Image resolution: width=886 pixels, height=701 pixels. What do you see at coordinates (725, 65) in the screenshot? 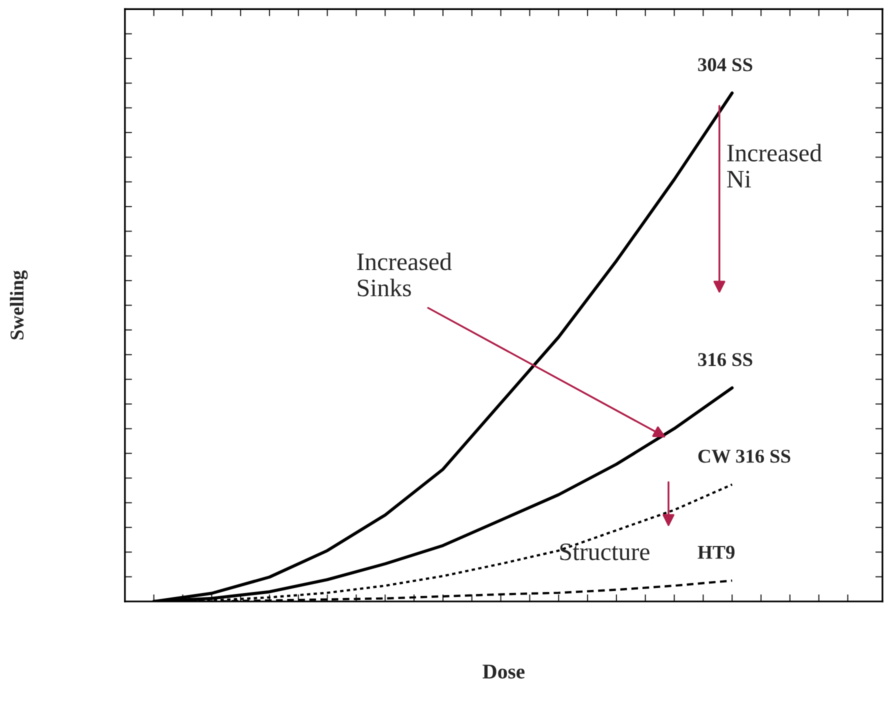
I see `series-label: 304 SS` at bounding box center [725, 65].